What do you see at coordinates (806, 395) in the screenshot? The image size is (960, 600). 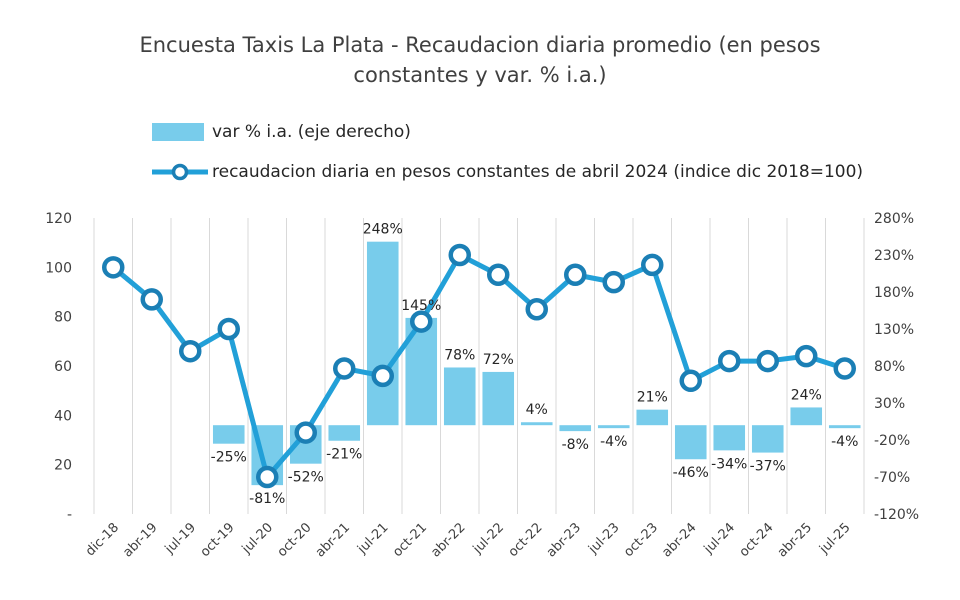 I see `bar-data-label: 24%` at bounding box center [806, 395].